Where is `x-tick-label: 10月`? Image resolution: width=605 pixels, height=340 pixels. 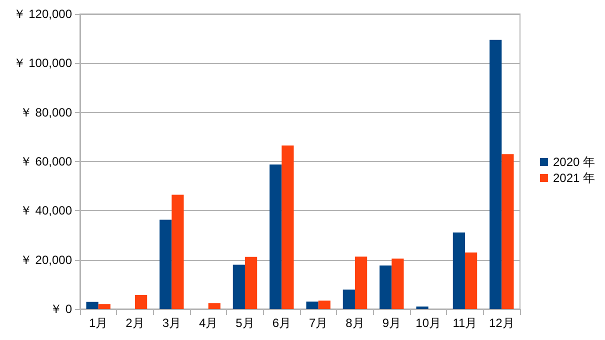
x-tick-label: 10月 is located at coordinates (429, 323).